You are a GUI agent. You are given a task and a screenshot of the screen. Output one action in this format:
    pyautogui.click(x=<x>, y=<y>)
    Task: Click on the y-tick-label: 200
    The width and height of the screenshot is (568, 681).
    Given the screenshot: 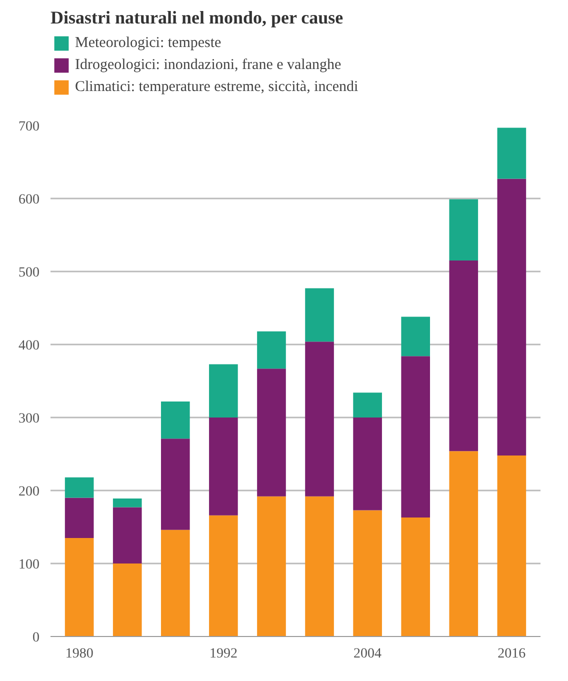 What is the action you would take?
    pyautogui.click(x=29, y=492)
    